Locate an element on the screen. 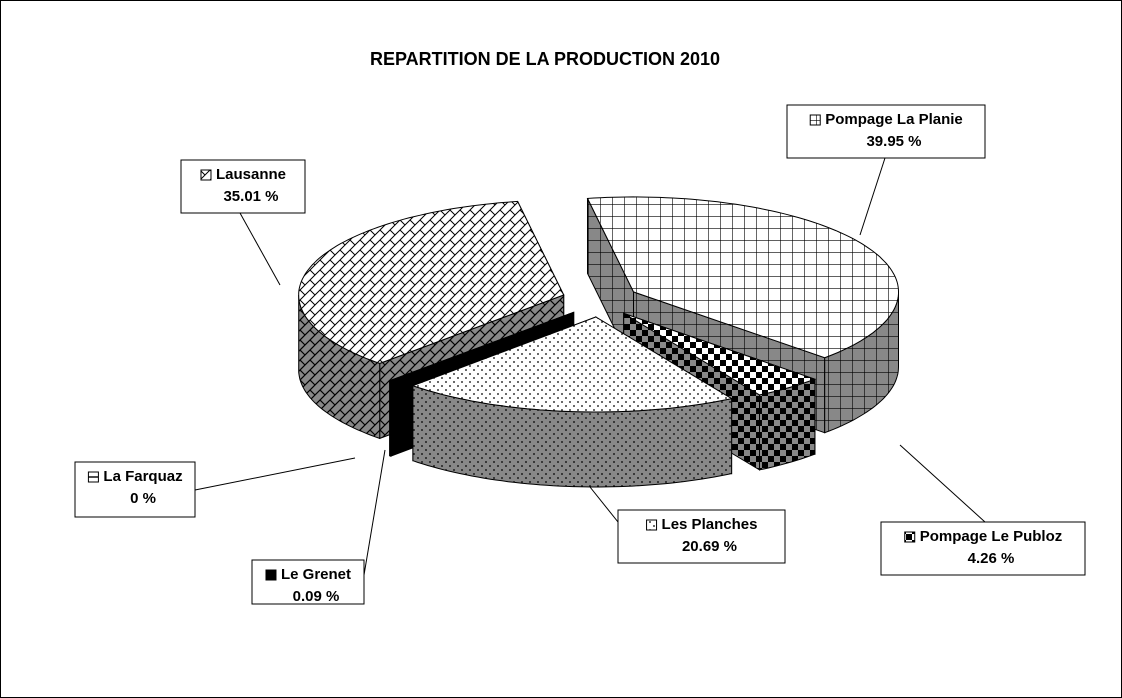  chart-title: REPARTITION DE LA PRODUCTION 2010 is located at coordinates (545, 59).